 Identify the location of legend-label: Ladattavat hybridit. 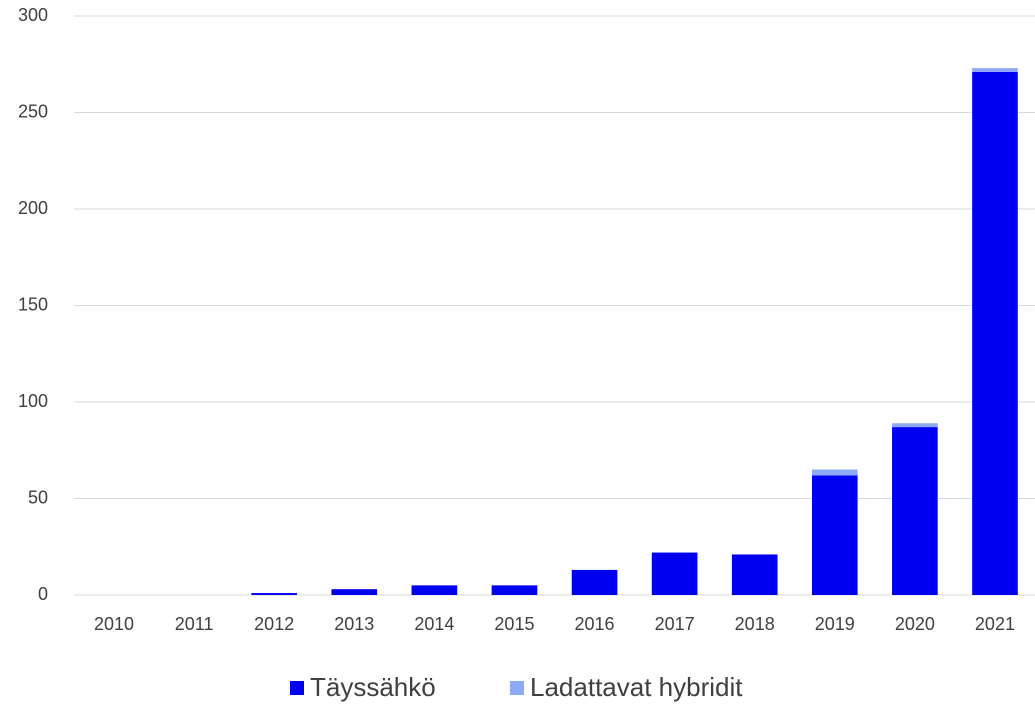
(636, 687).